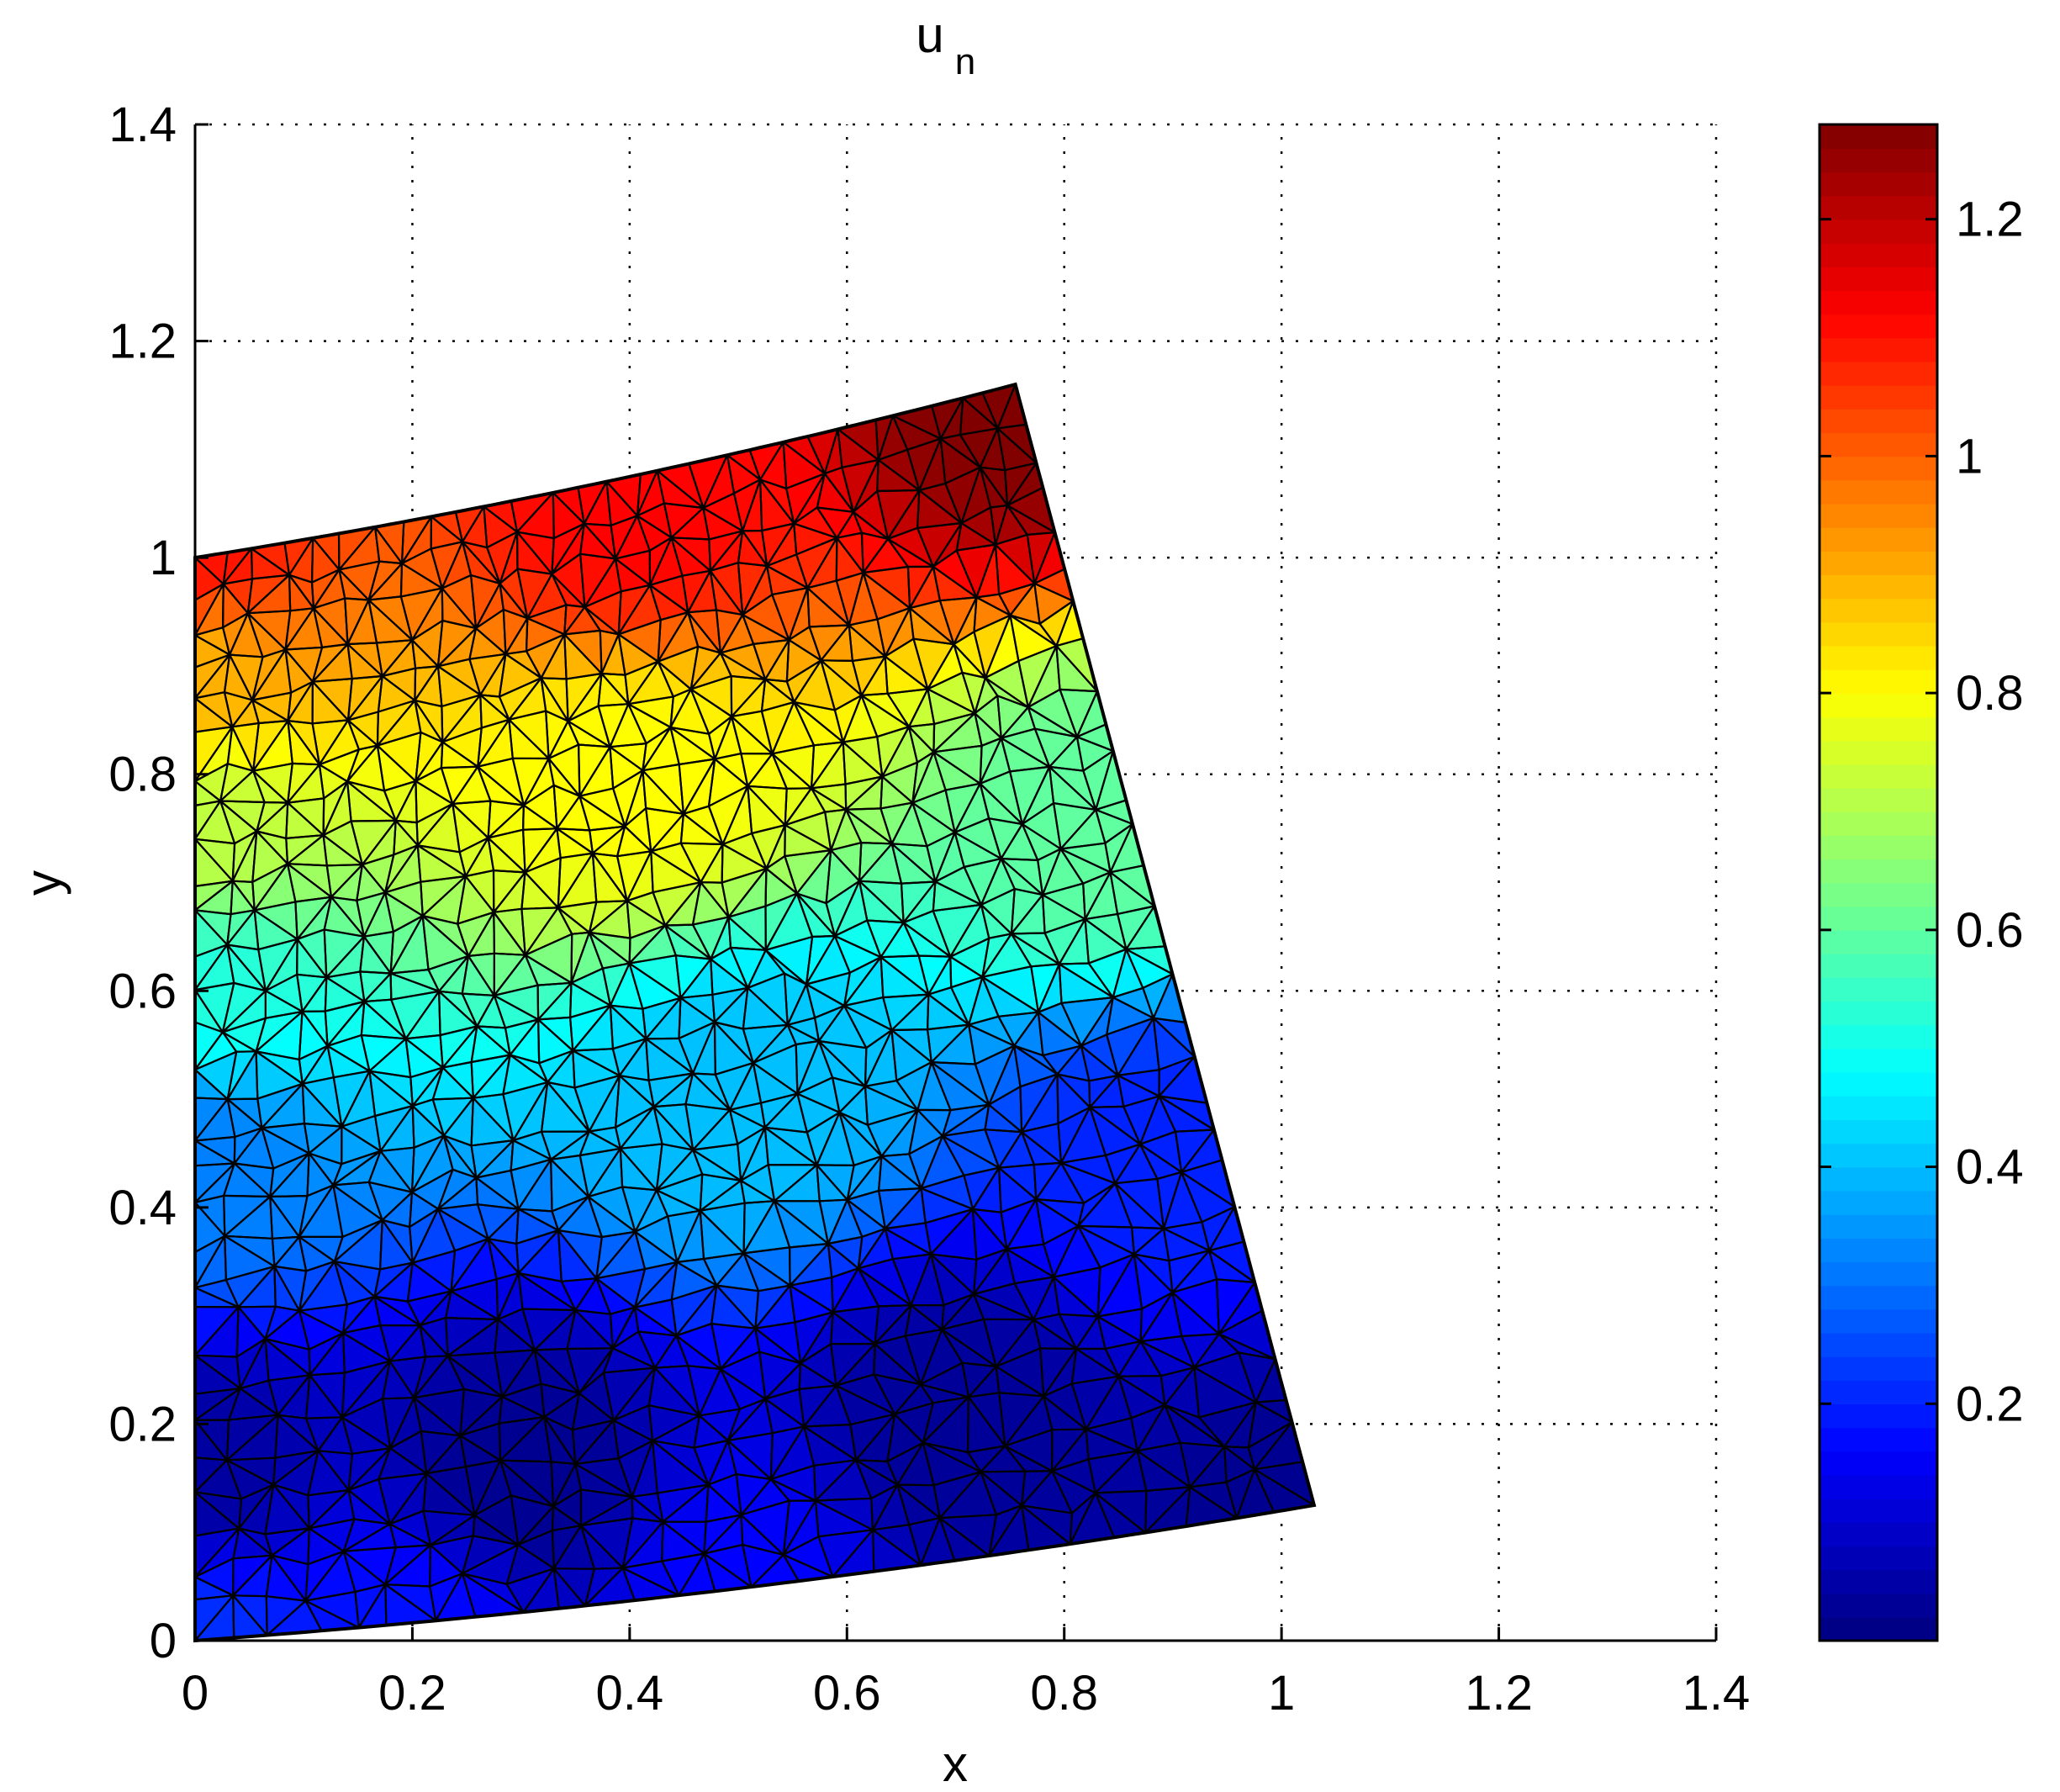  What do you see at coordinates (142, 991) in the screenshot?
I see `y-tick-label: 0.6` at bounding box center [142, 991].